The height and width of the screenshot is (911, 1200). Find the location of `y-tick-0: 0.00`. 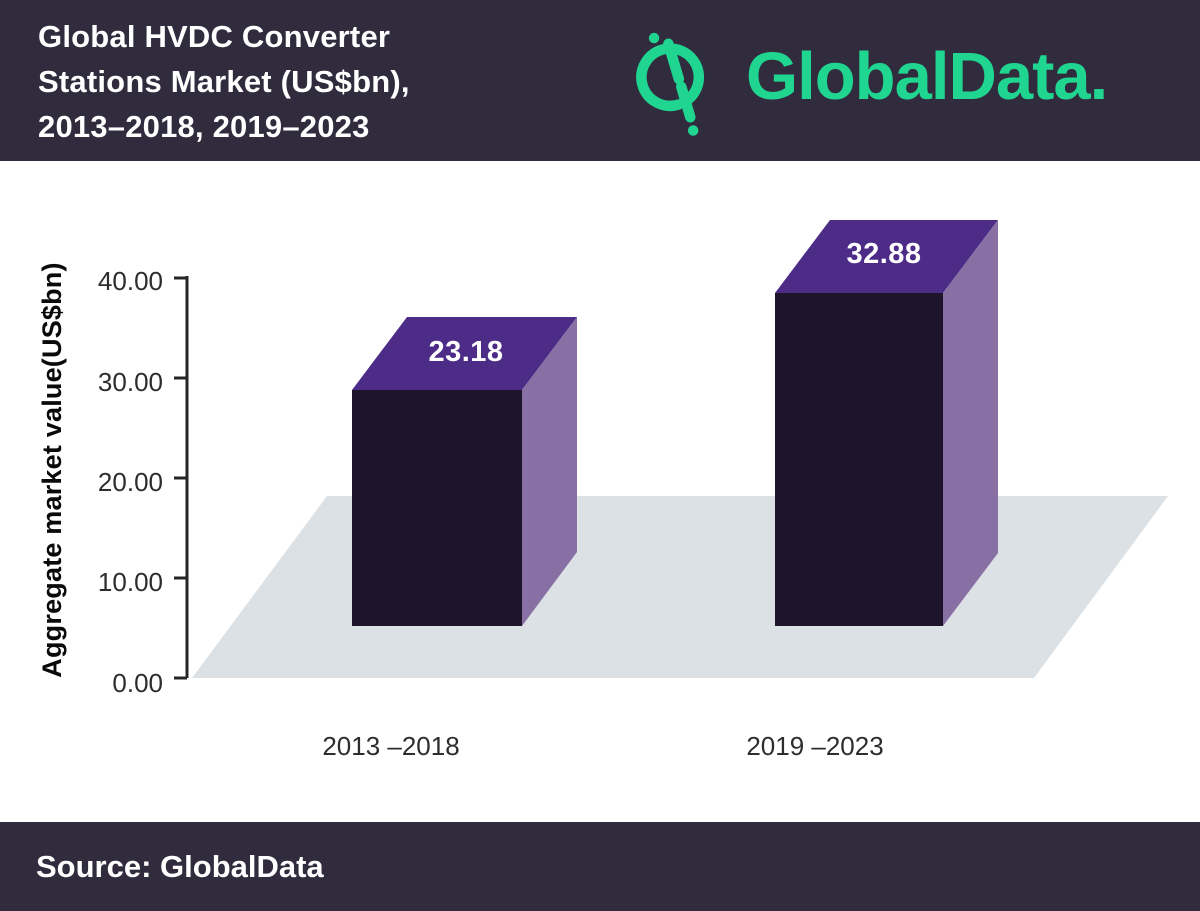

y-tick-0: 0.00 is located at coordinates (137, 683).